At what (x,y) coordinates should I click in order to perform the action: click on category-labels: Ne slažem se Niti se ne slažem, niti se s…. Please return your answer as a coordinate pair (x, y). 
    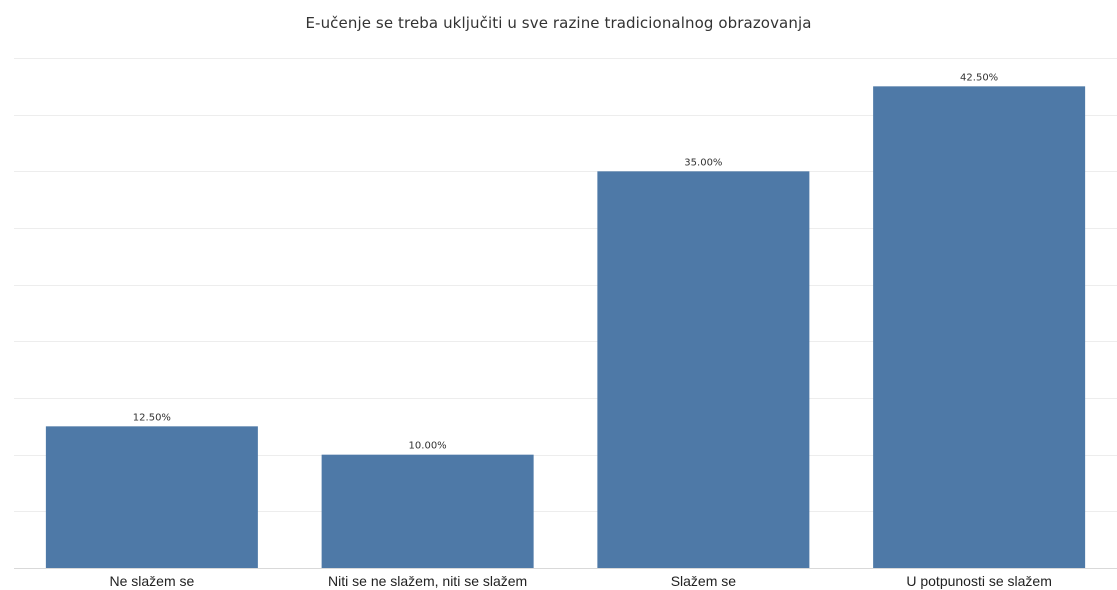
    Looking at the image, I should click on (580, 581).